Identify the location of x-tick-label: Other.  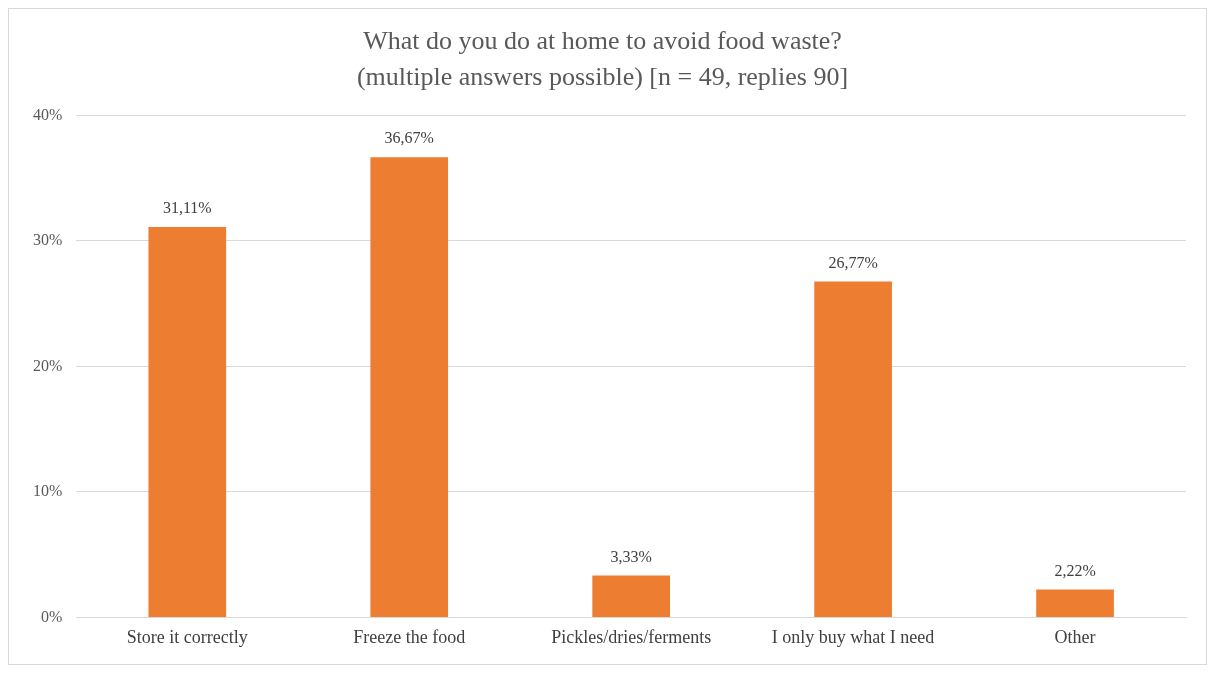
(1075, 636).